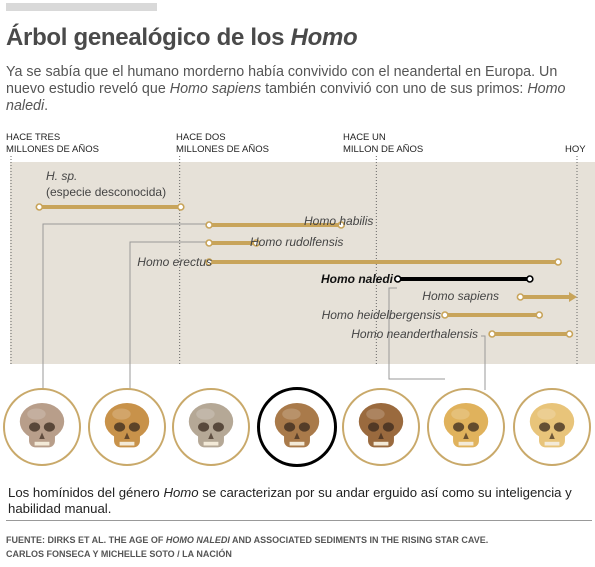 Image resolution: width=595 pixels, height=567 pixels. What do you see at coordinates (381, 315) in the screenshot?
I see `species-label: Homo heidelbergensis` at bounding box center [381, 315].